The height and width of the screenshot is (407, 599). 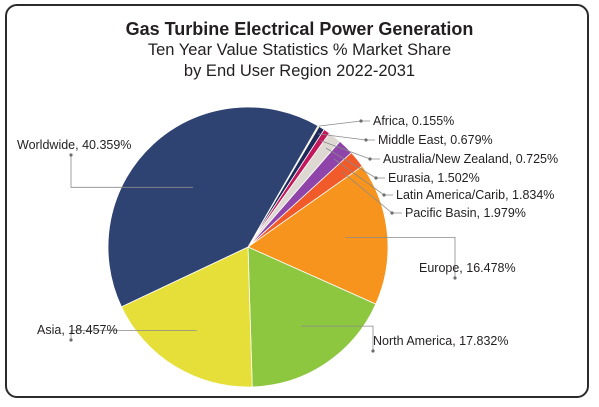 What do you see at coordinates (384, 195) in the screenshot?
I see `leader-dot-latin-america-carib` at bounding box center [384, 195].